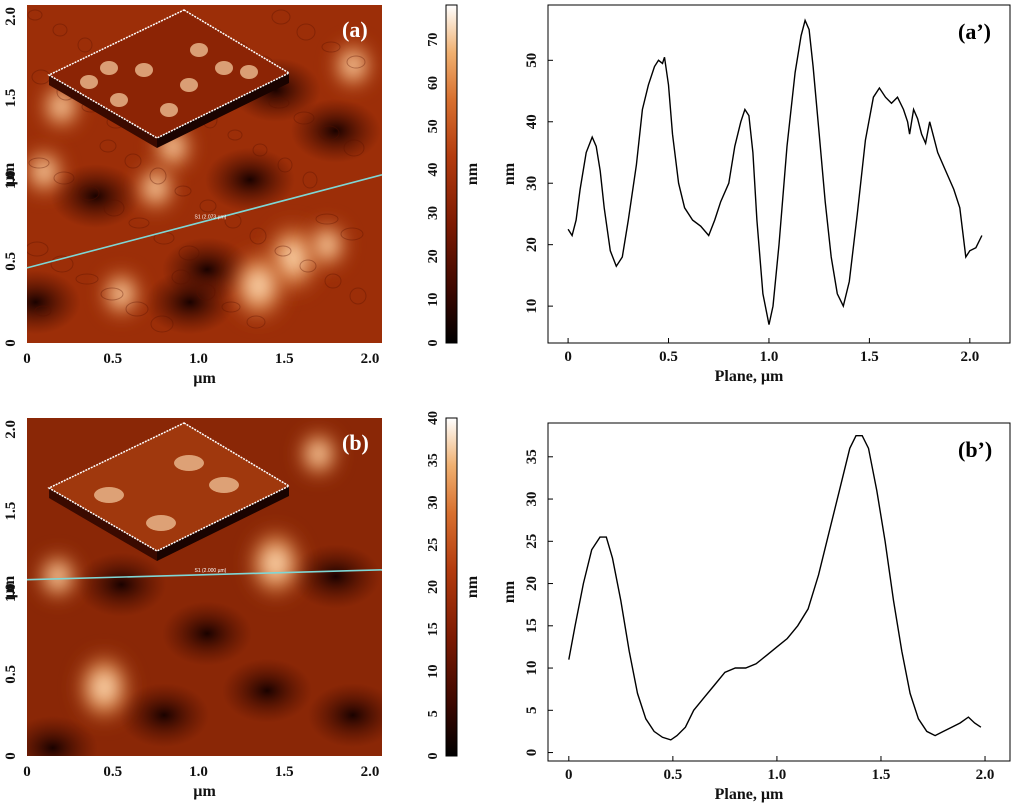 This screenshot has width=1024, height=812. What do you see at coordinates (355, 29) in the screenshot?
I see `panel-label: (a)` at bounding box center [355, 29].